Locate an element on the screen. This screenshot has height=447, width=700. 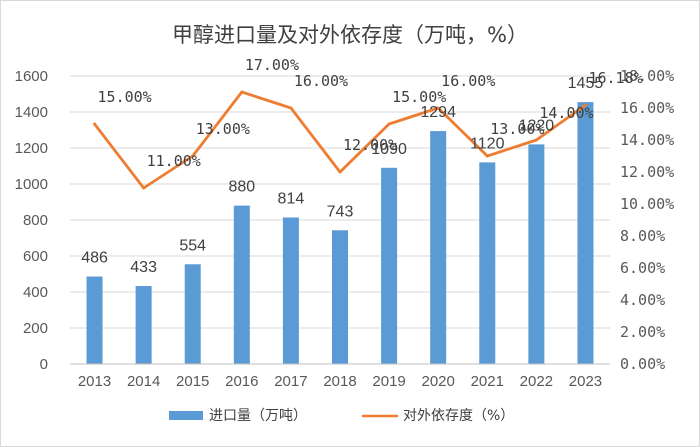
bar-value-label: 1220 is located at coordinates (537, 125).